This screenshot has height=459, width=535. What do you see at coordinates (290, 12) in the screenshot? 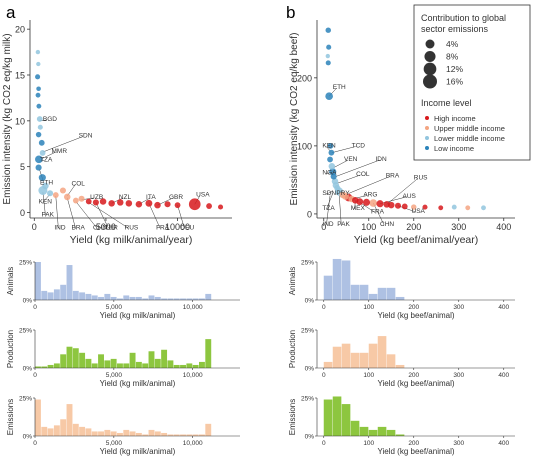
I see `panel-letter-b: b` at bounding box center [290, 12].